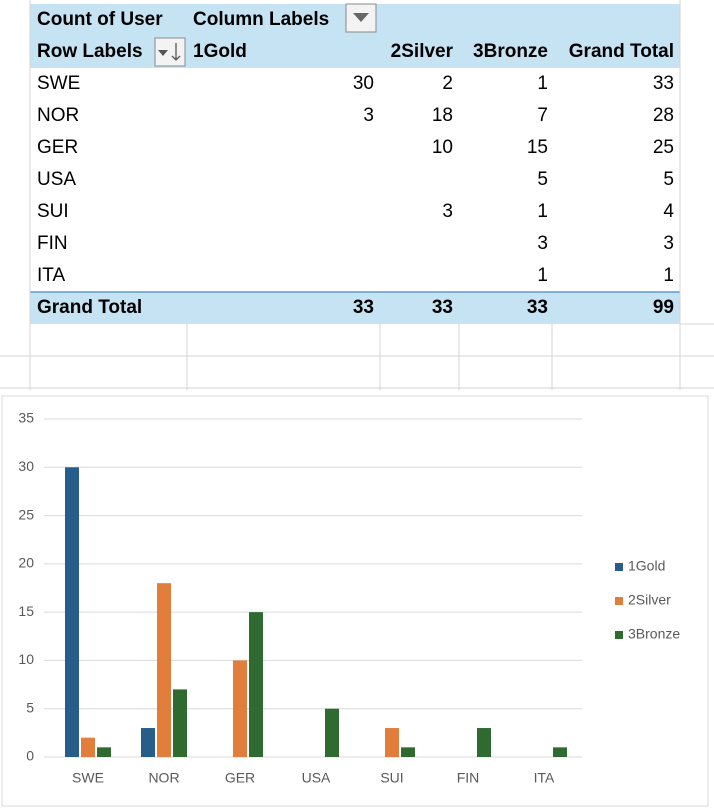 This screenshot has width=714, height=808. I want to click on y-tick-label: 5, so click(30, 707).